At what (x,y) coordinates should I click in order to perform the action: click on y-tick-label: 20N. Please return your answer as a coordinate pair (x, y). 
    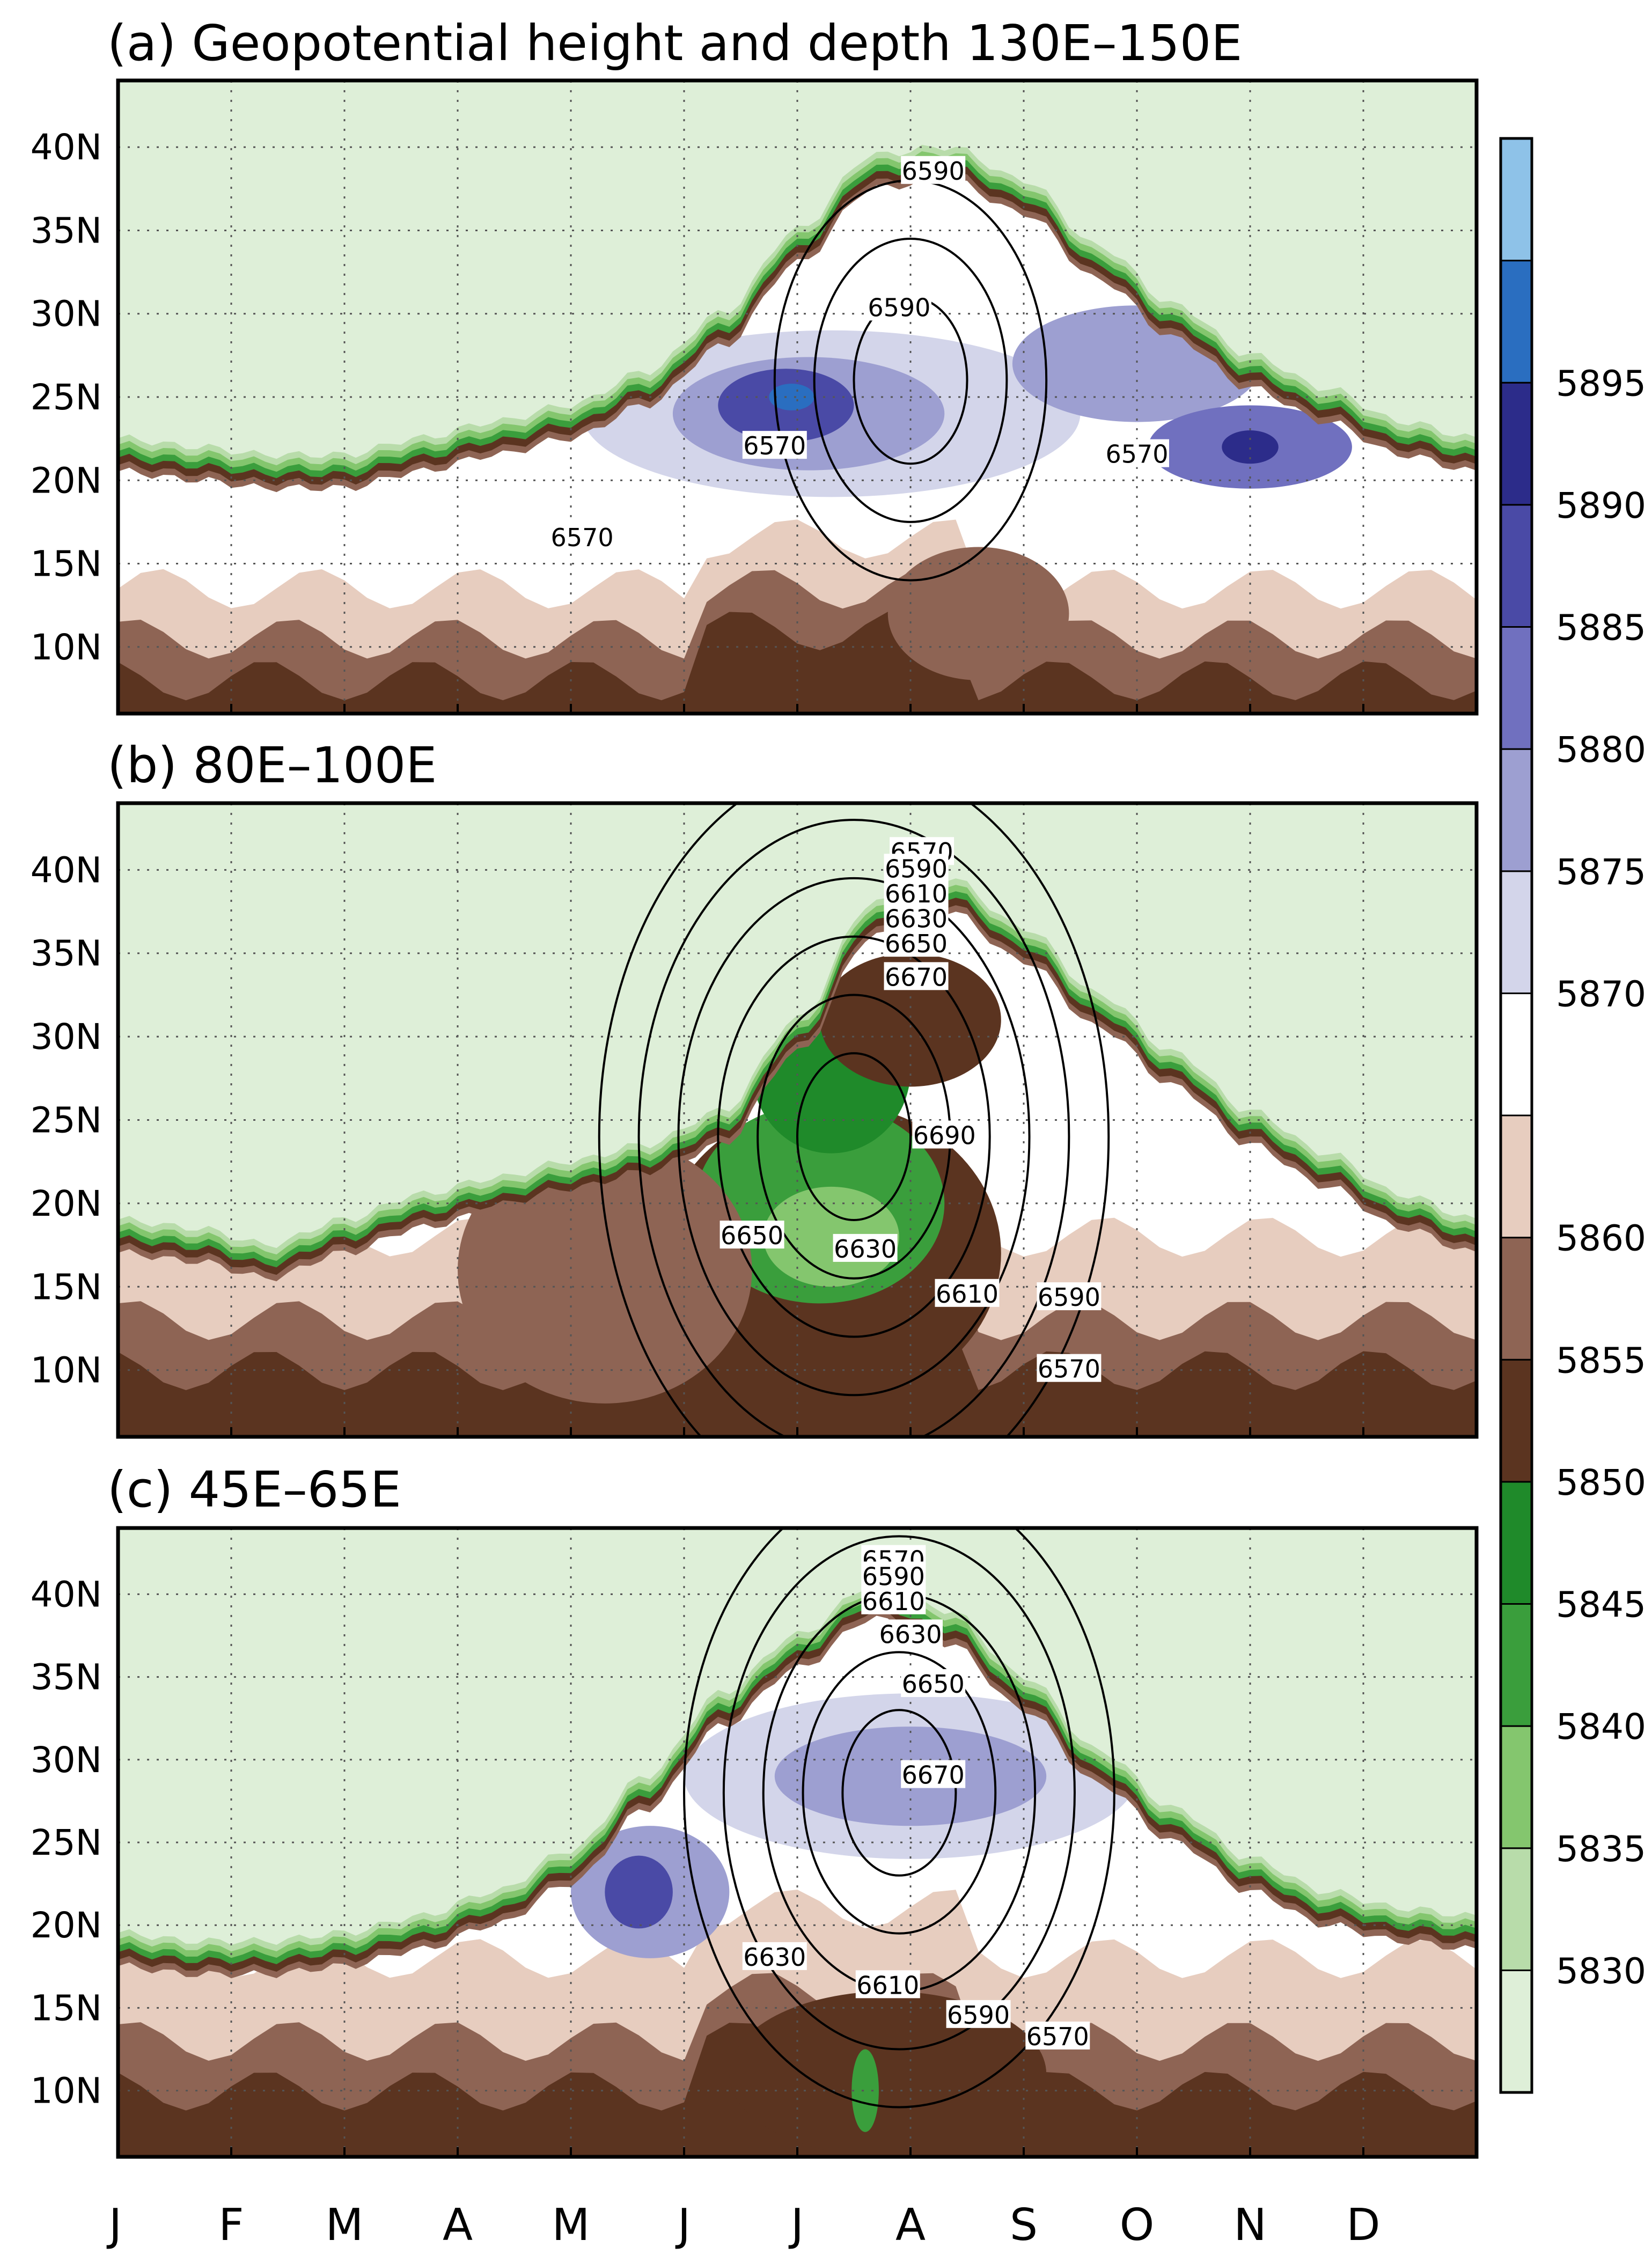
    Looking at the image, I should click on (66, 480).